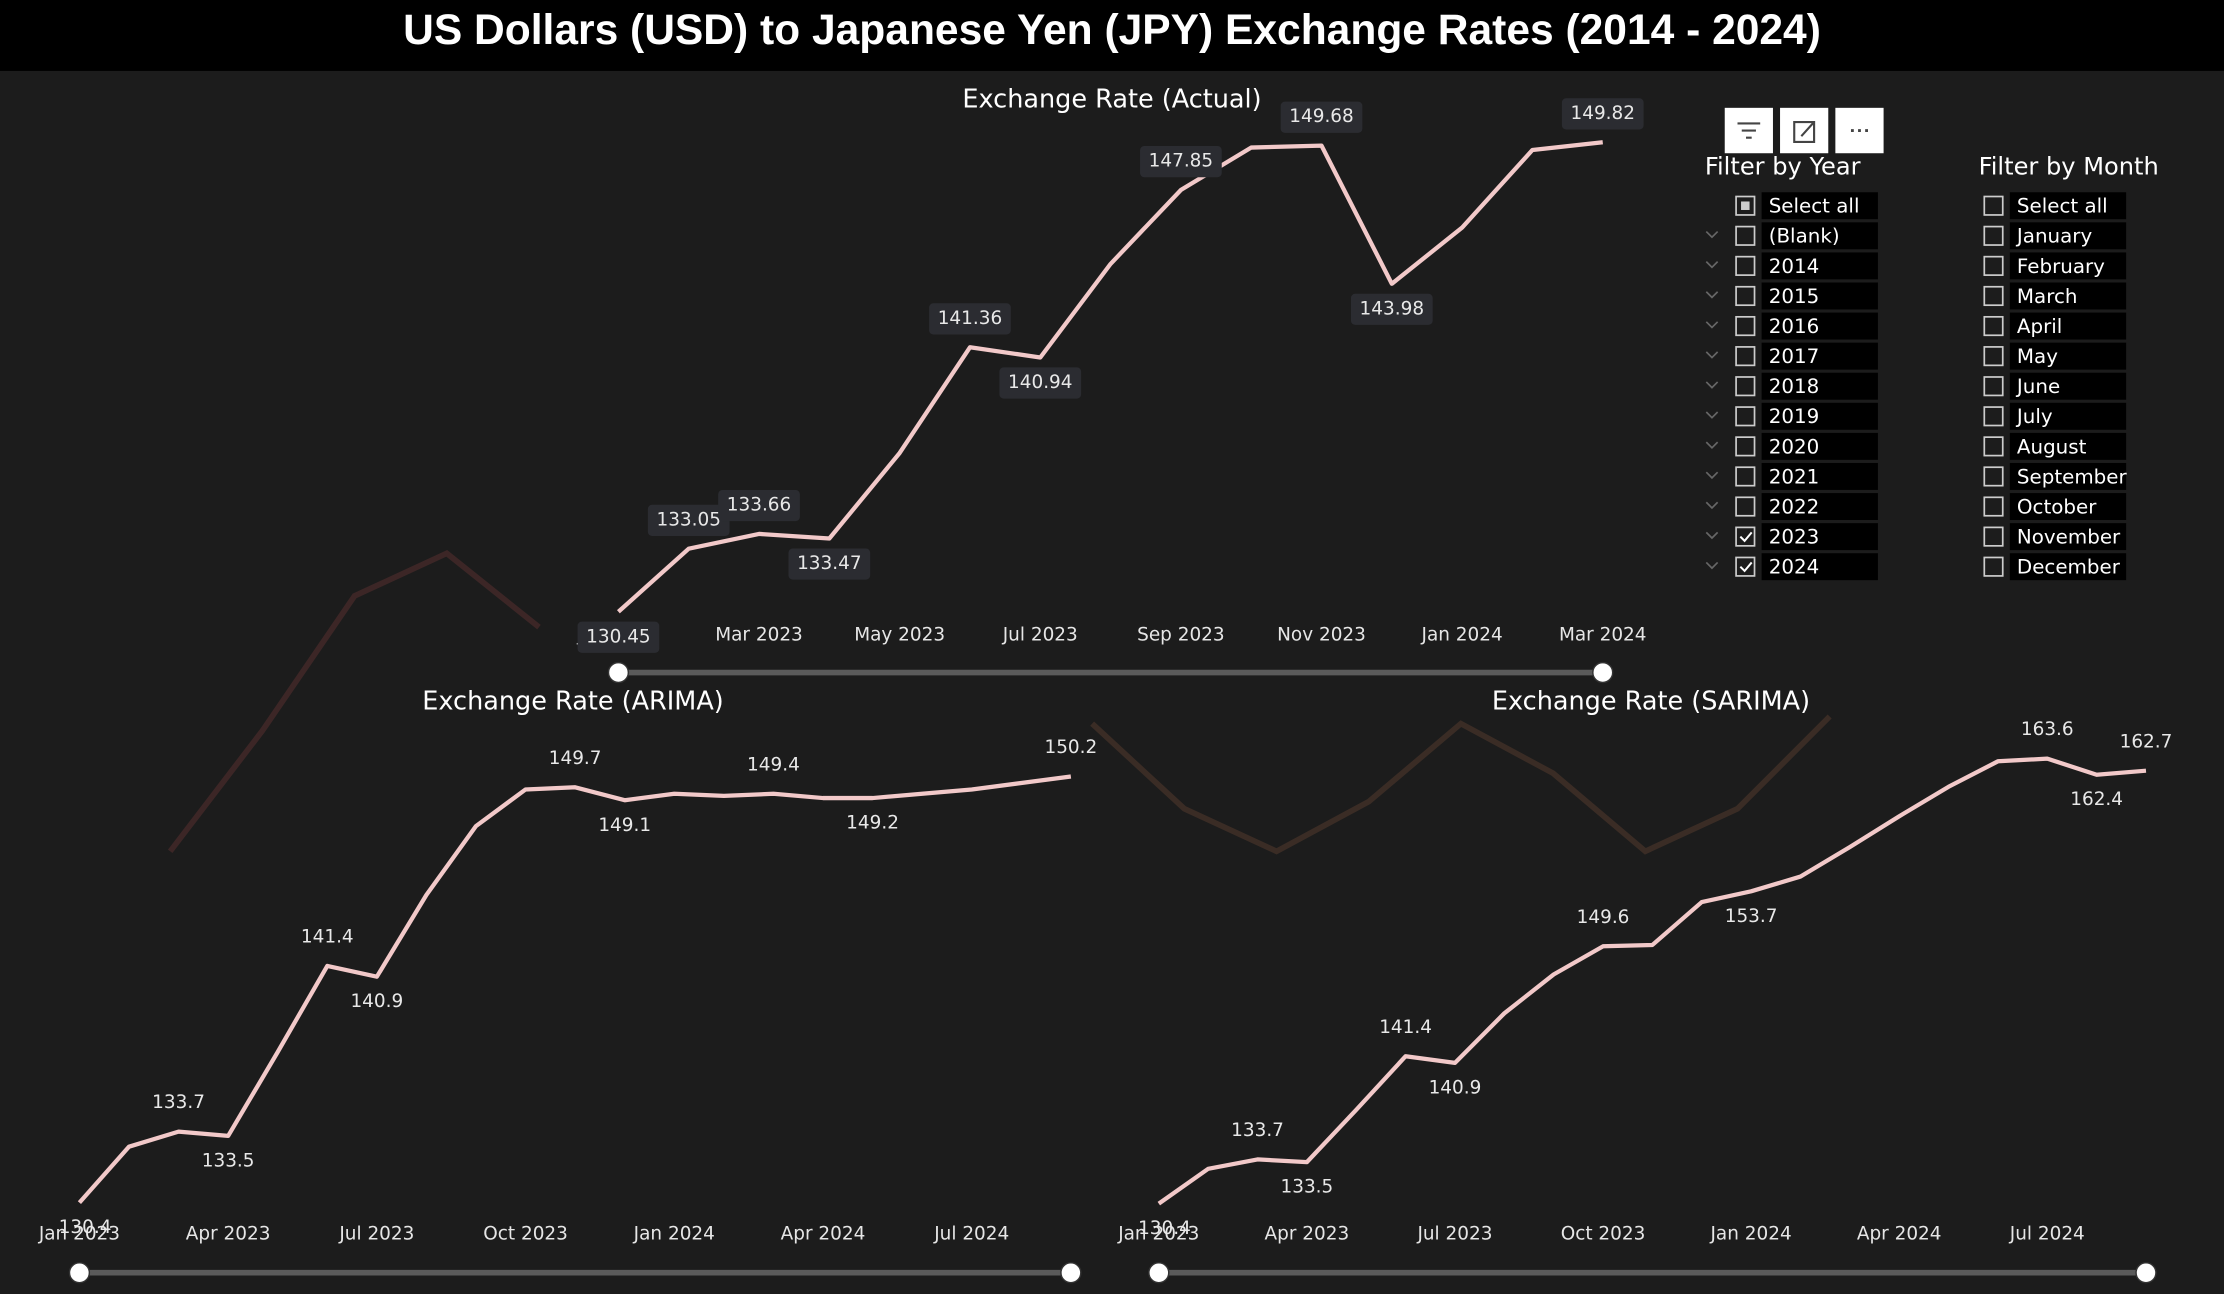 The image size is (2224, 1294). What do you see at coordinates (2037, 356) in the screenshot?
I see `slicer-option: May` at bounding box center [2037, 356].